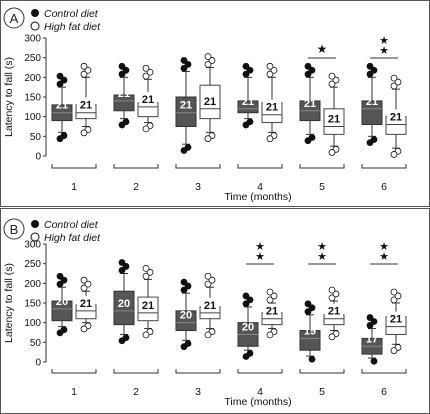 This screenshot has width=430, height=414. What do you see at coordinates (372, 339) in the screenshot?
I see `n-label-control: 17` at bounding box center [372, 339].